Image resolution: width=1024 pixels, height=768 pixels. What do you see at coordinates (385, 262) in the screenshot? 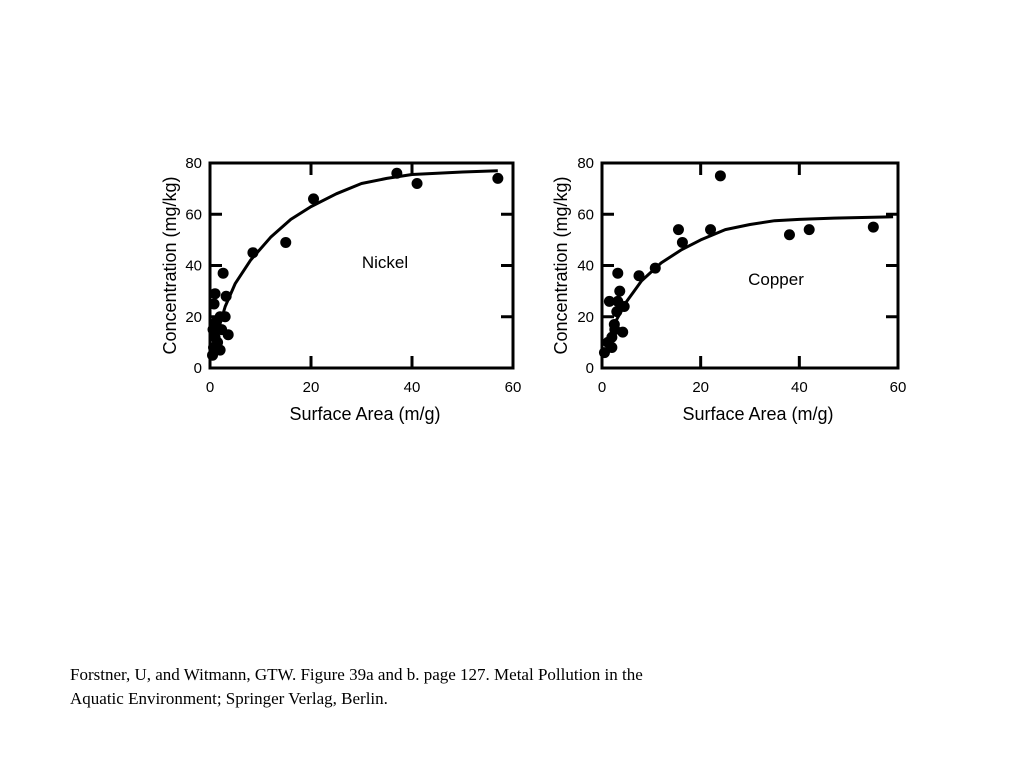
I see `series-label: Nickel` at bounding box center [385, 262].